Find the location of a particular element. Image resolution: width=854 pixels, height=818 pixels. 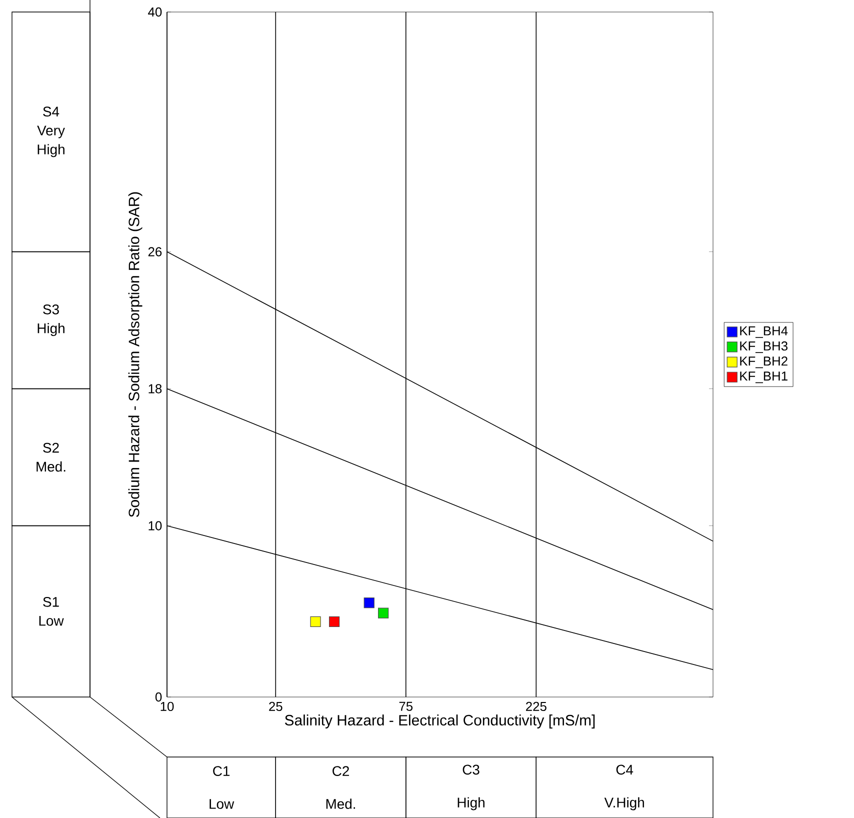

y-tick-label: 18 is located at coordinates (155, 389).